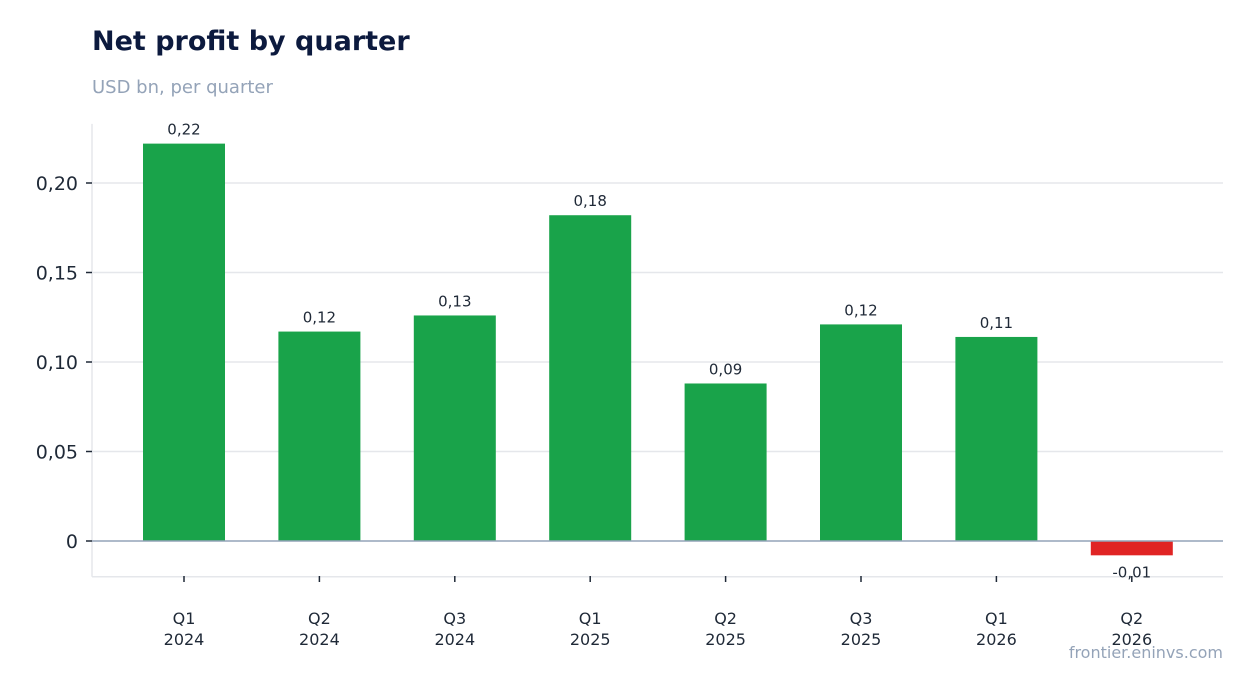 Image resolution: width=1254 pixels, height=693 pixels. What do you see at coordinates (251, 41) in the screenshot?
I see `chart-title: Net profit by quarter` at bounding box center [251, 41].